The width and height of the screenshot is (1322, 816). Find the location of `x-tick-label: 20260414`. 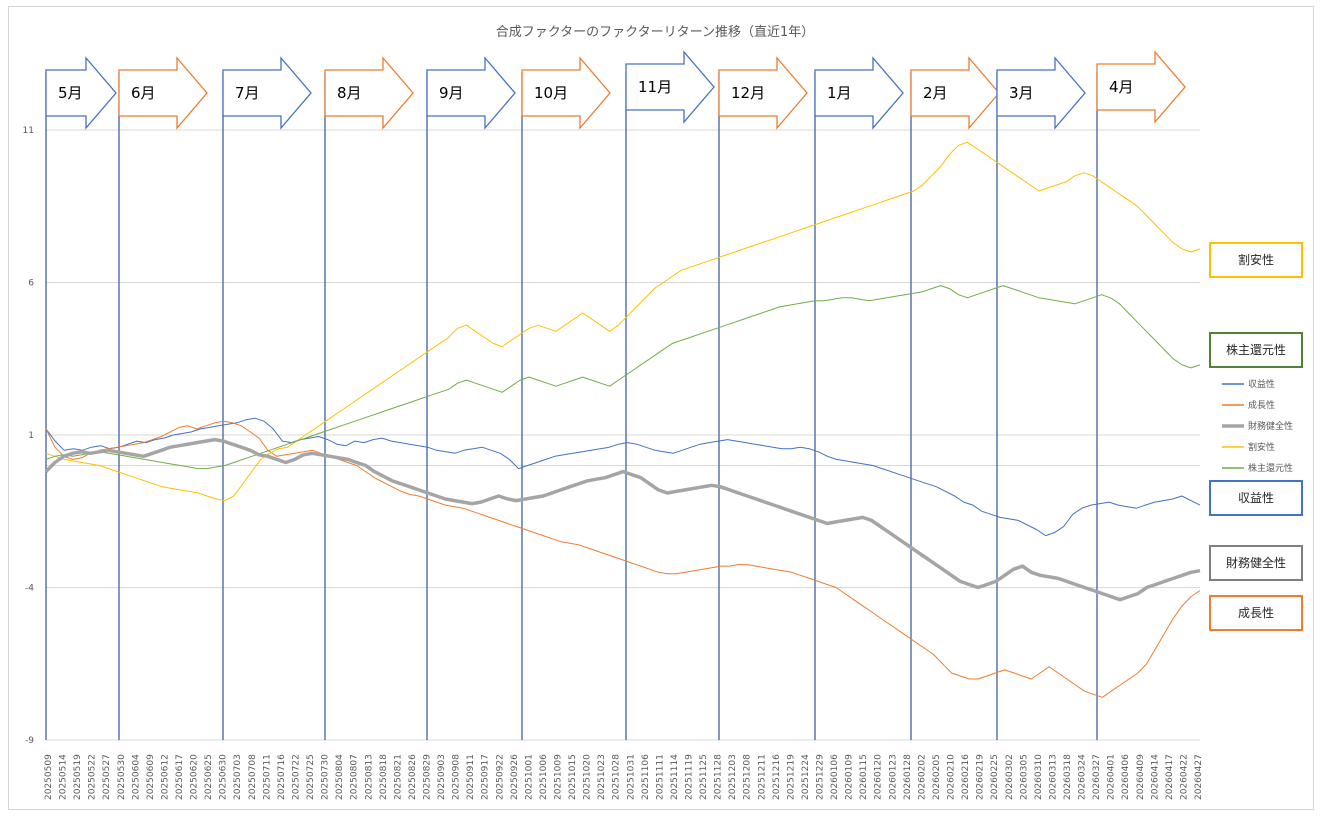

x-tick-label: 20260414 is located at coordinates (1155, 777).